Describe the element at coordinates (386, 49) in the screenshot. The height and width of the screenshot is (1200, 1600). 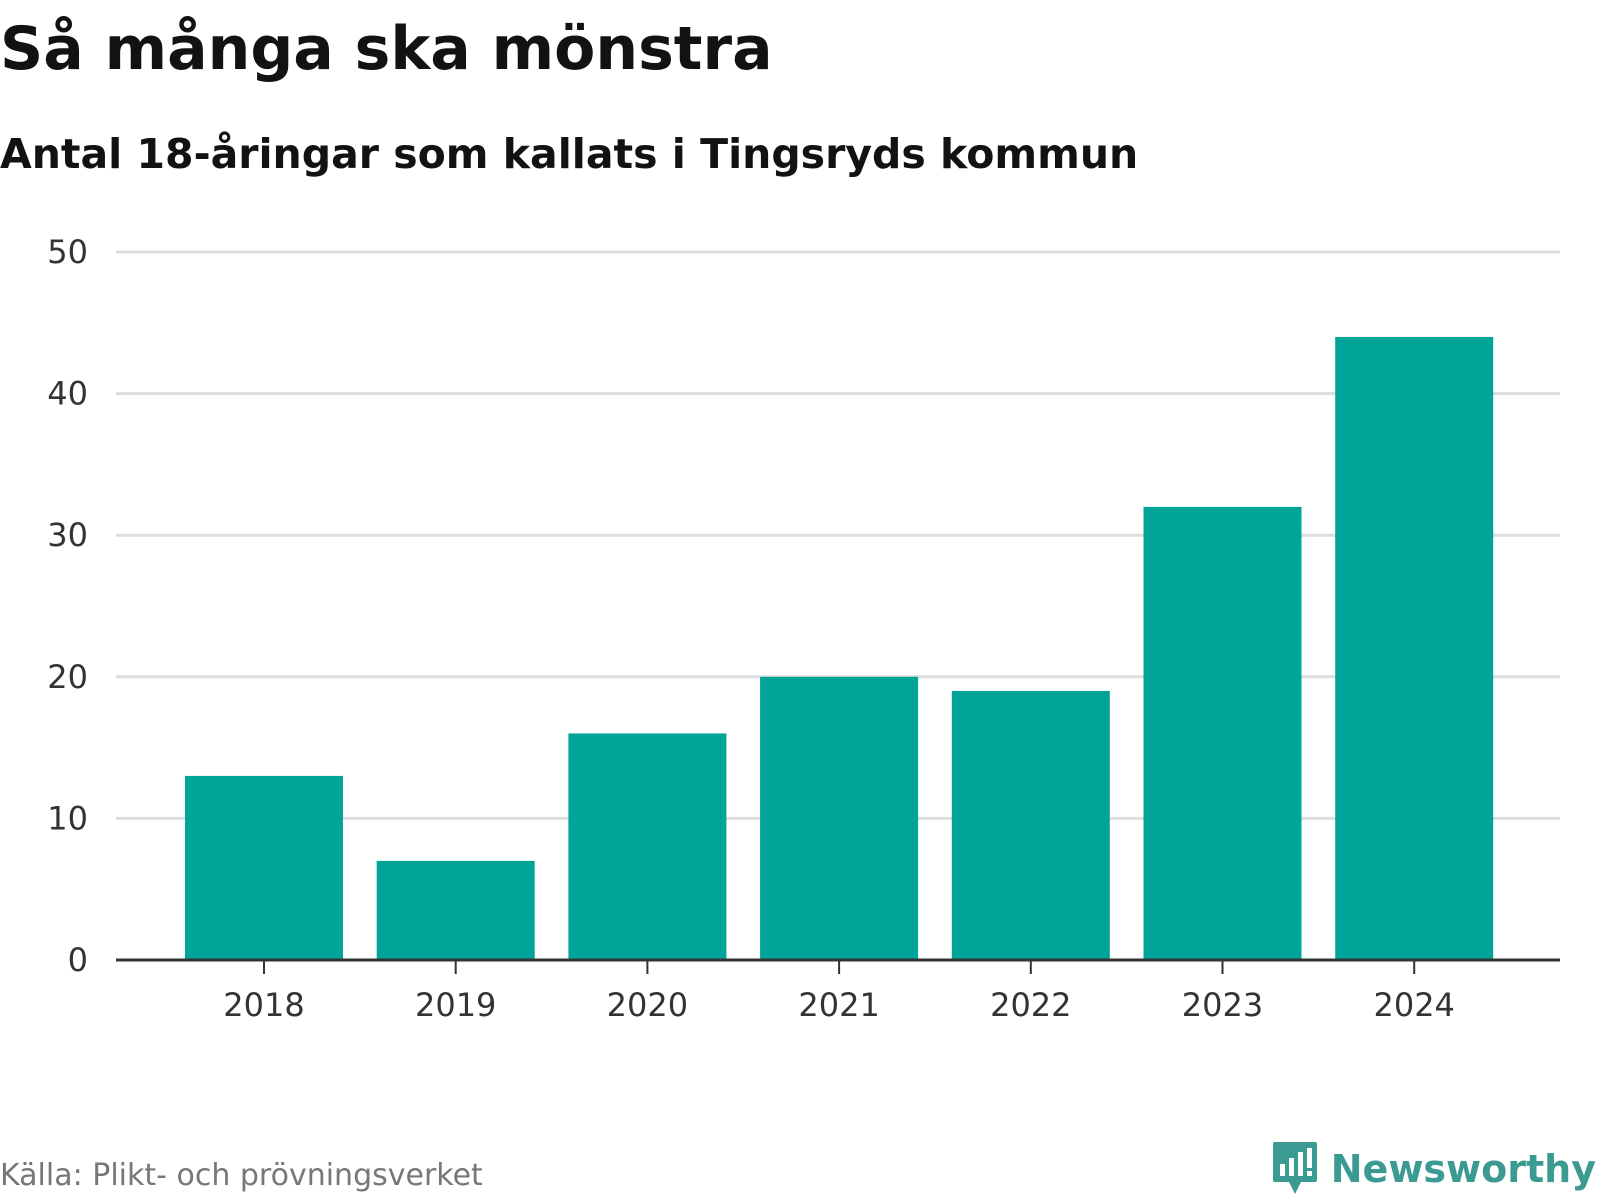
I see `chart-title: Så många ska mönstra` at that location.